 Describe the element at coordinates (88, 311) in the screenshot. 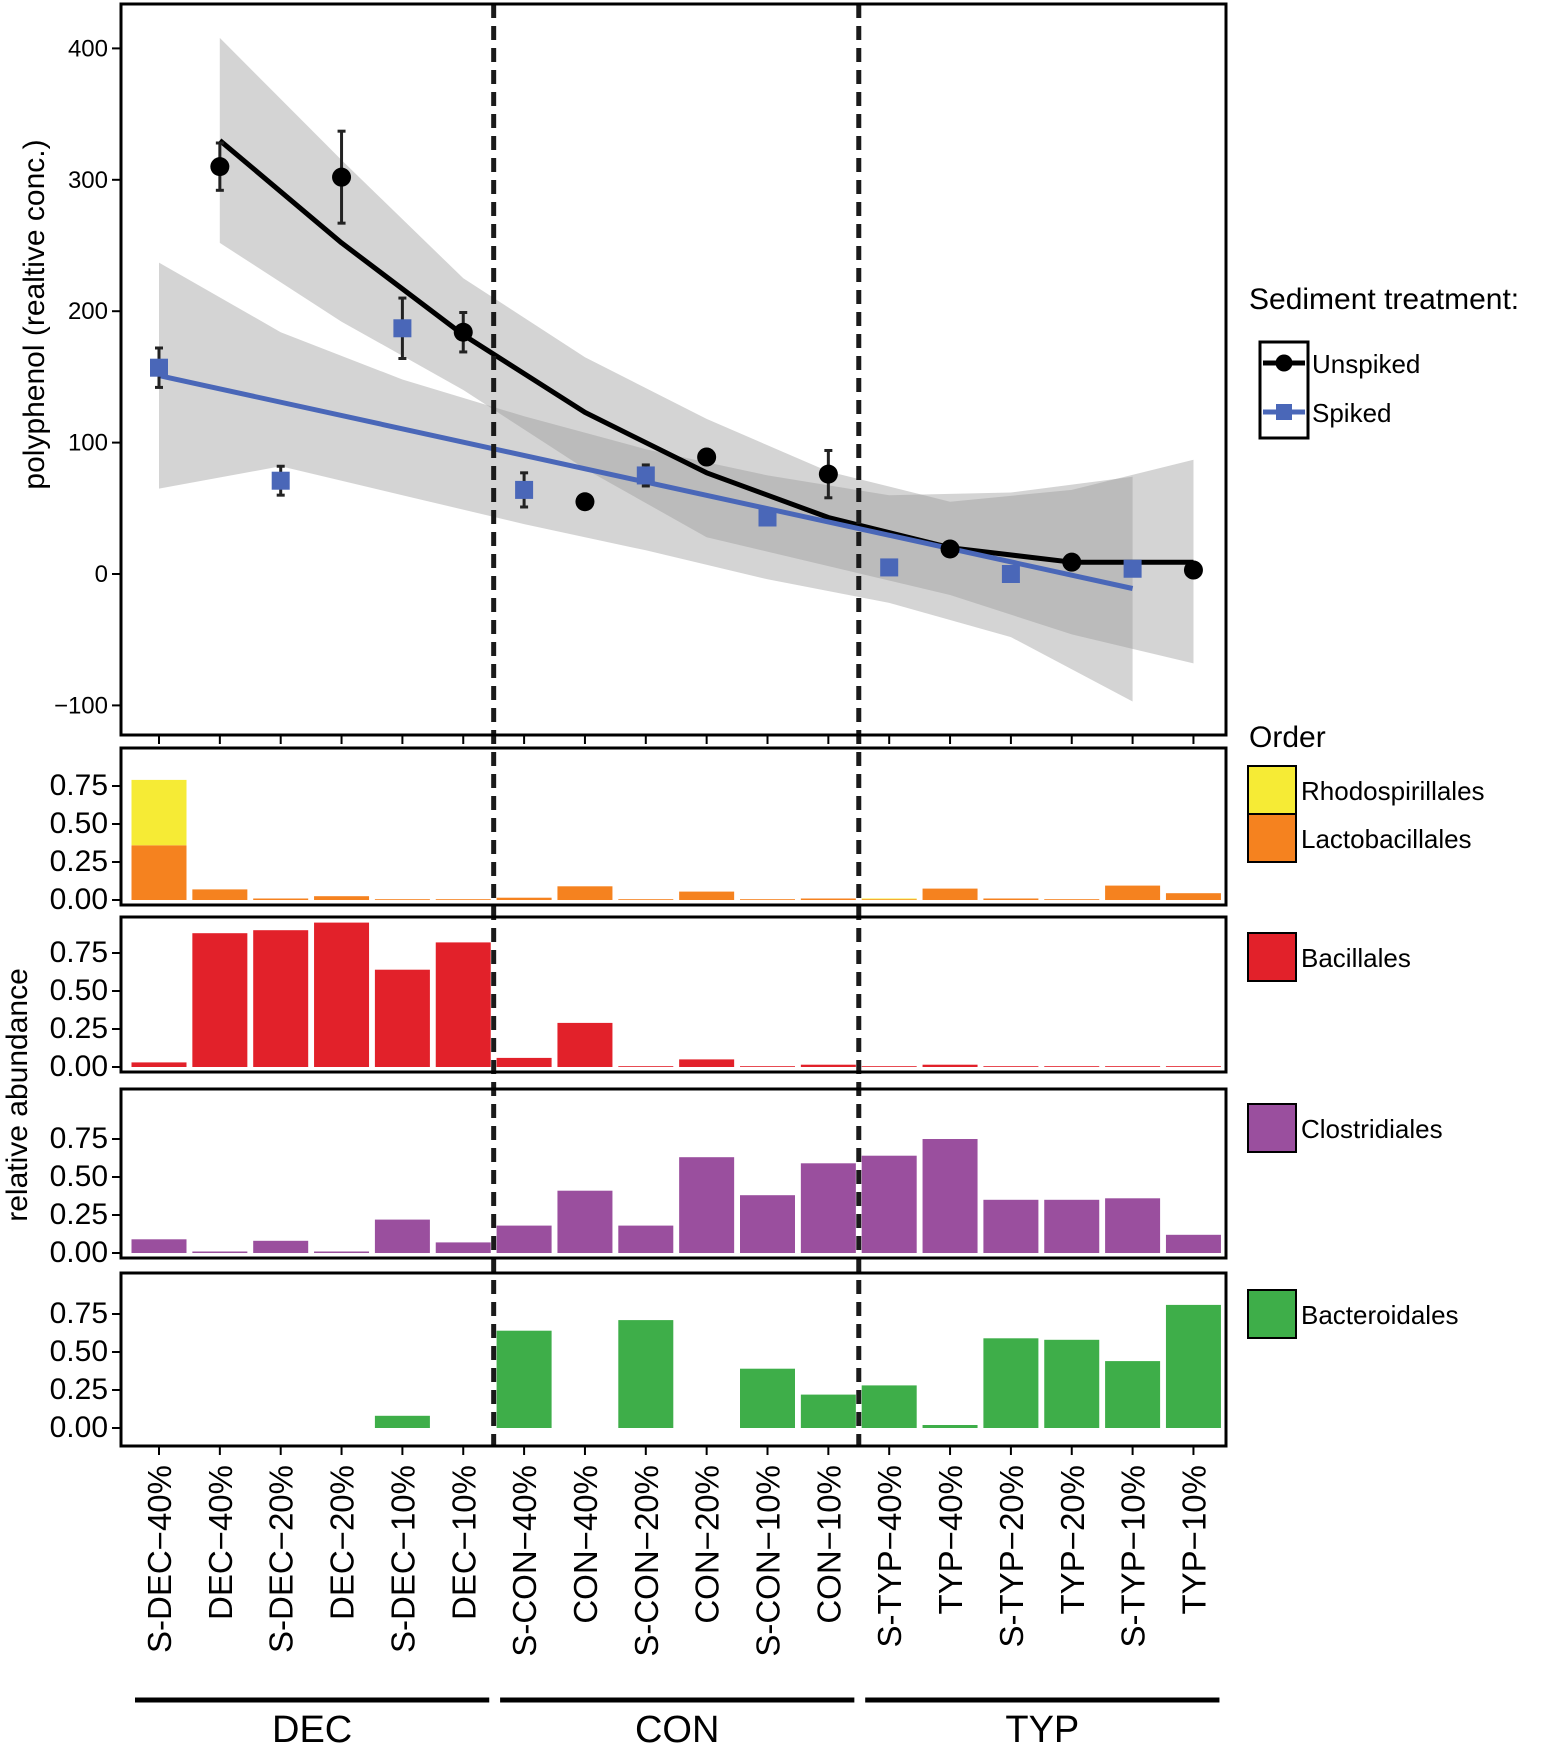

I see `y-tick-label: 200` at that location.